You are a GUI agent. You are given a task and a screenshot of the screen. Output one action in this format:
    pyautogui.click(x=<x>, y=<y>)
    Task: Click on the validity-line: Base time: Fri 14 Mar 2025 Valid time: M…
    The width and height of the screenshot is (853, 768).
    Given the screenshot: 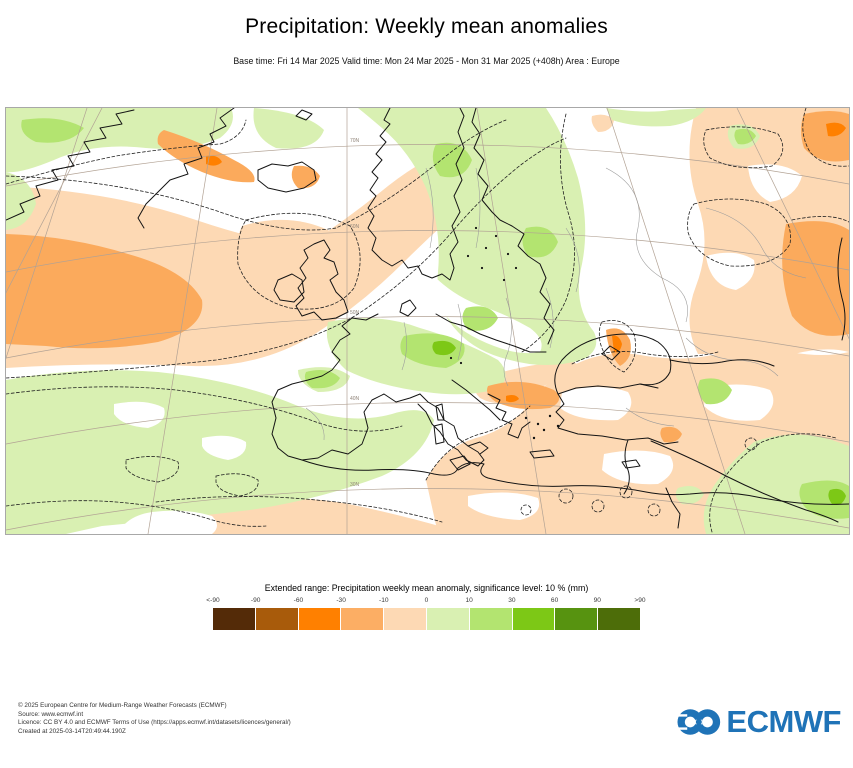 What is the action you would take?
    pyautogui.click(x=426, y=61)
    